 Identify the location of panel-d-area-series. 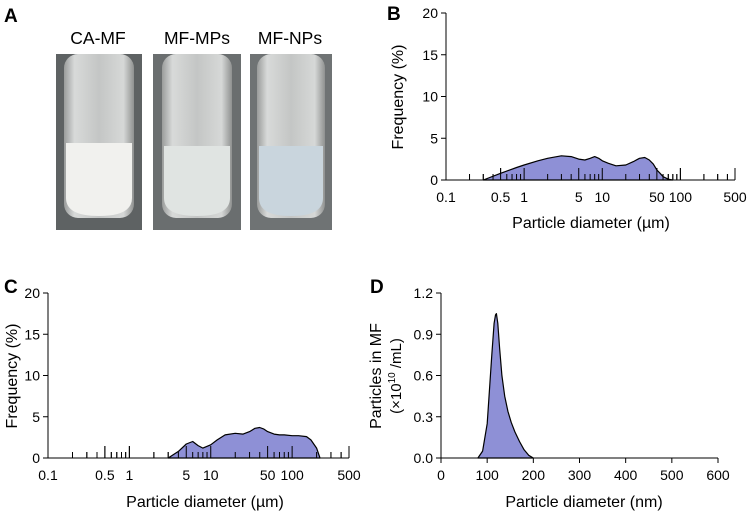
(505, 386).